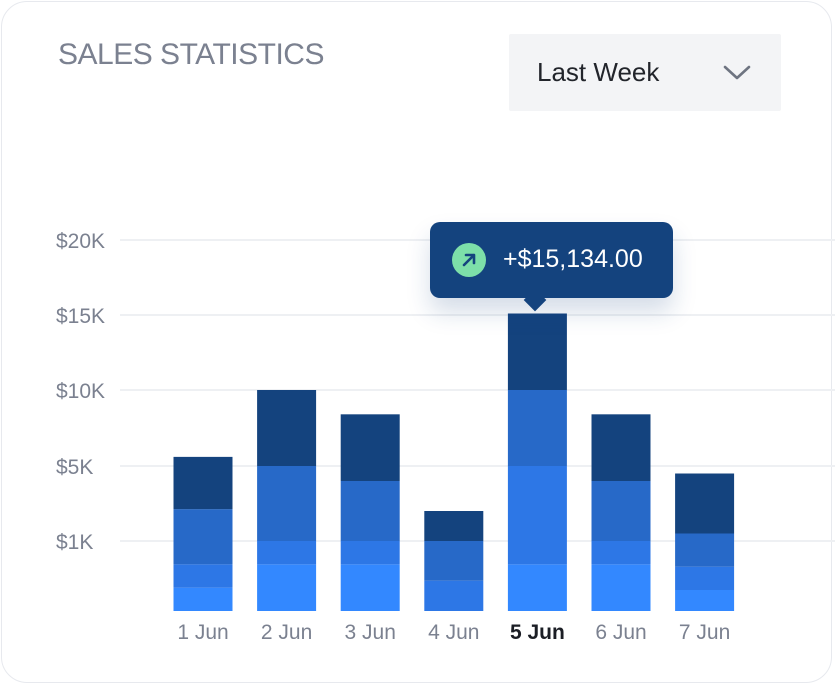 This screenshot has width=835, height=686. Describe the element at coordinates (620, 632) in the screenshot. I see `x-tick-label: 6 Jun` at that location.